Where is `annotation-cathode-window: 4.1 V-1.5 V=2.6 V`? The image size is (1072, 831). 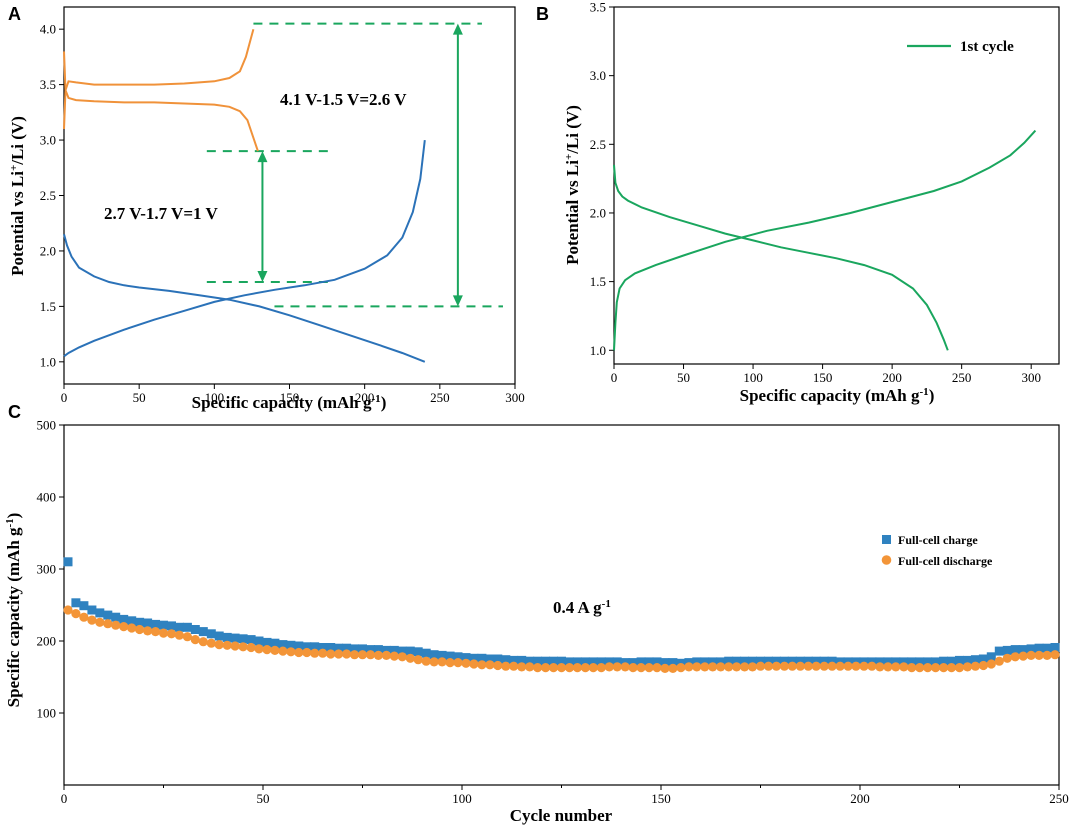 annotation-cathode-window: 4.1 V-1.5 V=2.6 V is located at coordinates (343, 99).